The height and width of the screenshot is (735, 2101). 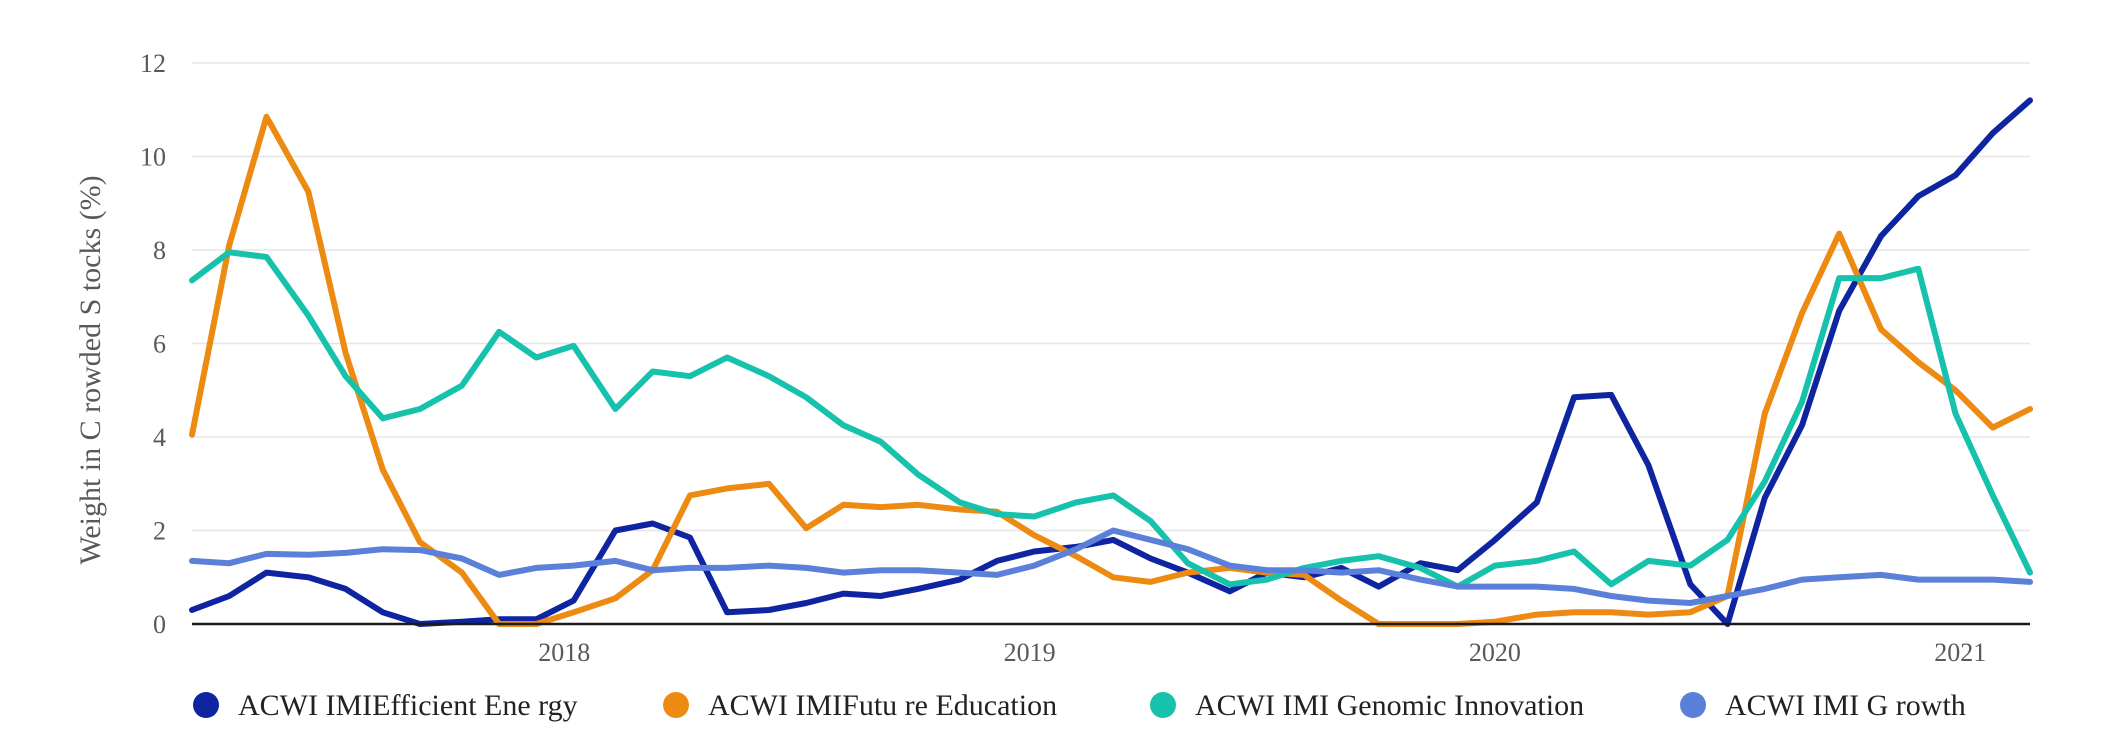 What do you see at coordinates (159, 437) in the screenshot?
I see `y-tick-label: 4` at bounding box center [159, 437].